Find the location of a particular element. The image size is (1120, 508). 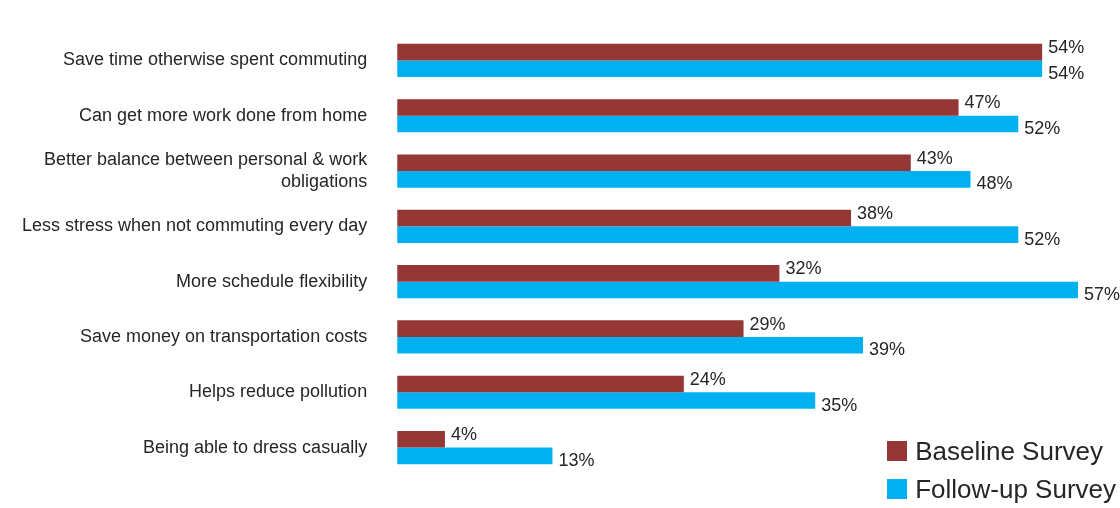

data-label: 38% is located at coordinates (875, 213).